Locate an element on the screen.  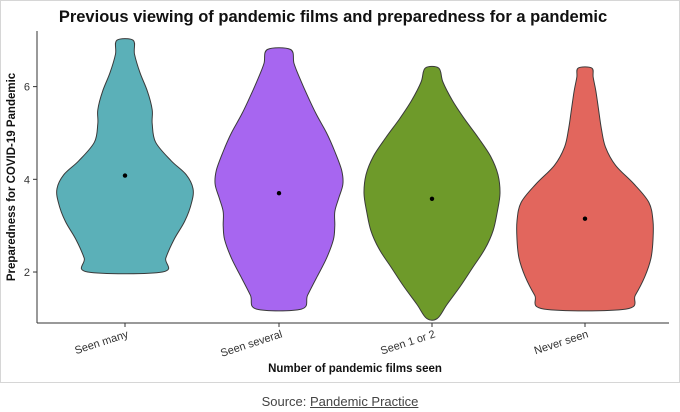
x-tick-label: Seen many is located at coordinates (101, 342).